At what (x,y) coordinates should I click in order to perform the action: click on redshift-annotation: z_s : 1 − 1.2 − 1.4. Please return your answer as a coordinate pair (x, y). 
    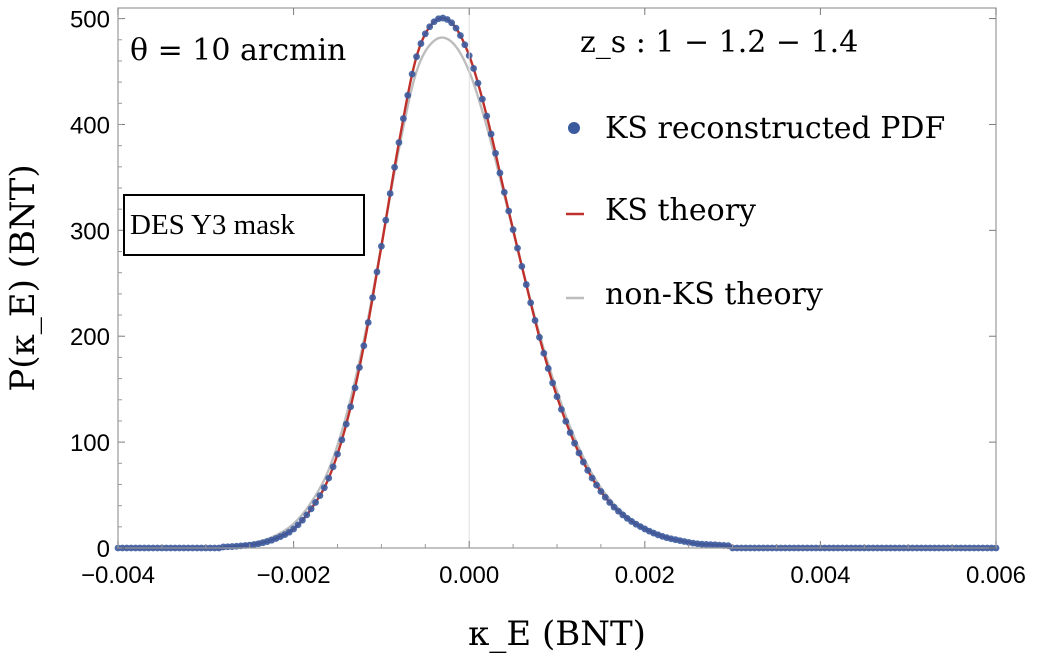
    Looking at the image, I should click on (719, 42).